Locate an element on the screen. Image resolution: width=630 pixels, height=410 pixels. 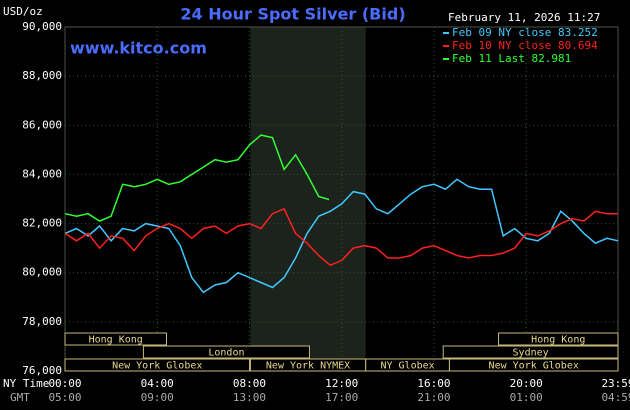
y-axis-label: USD/oz is located at coordinates (23, 11).